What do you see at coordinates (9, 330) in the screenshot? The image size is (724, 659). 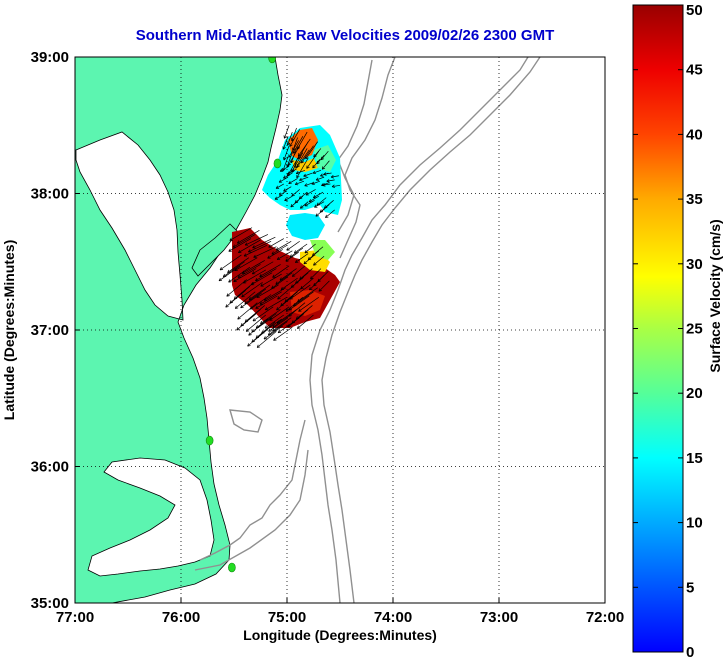 I see `y-axis-label: Latitude (Degrees:Minutes)` at bounding box center [9, 330].